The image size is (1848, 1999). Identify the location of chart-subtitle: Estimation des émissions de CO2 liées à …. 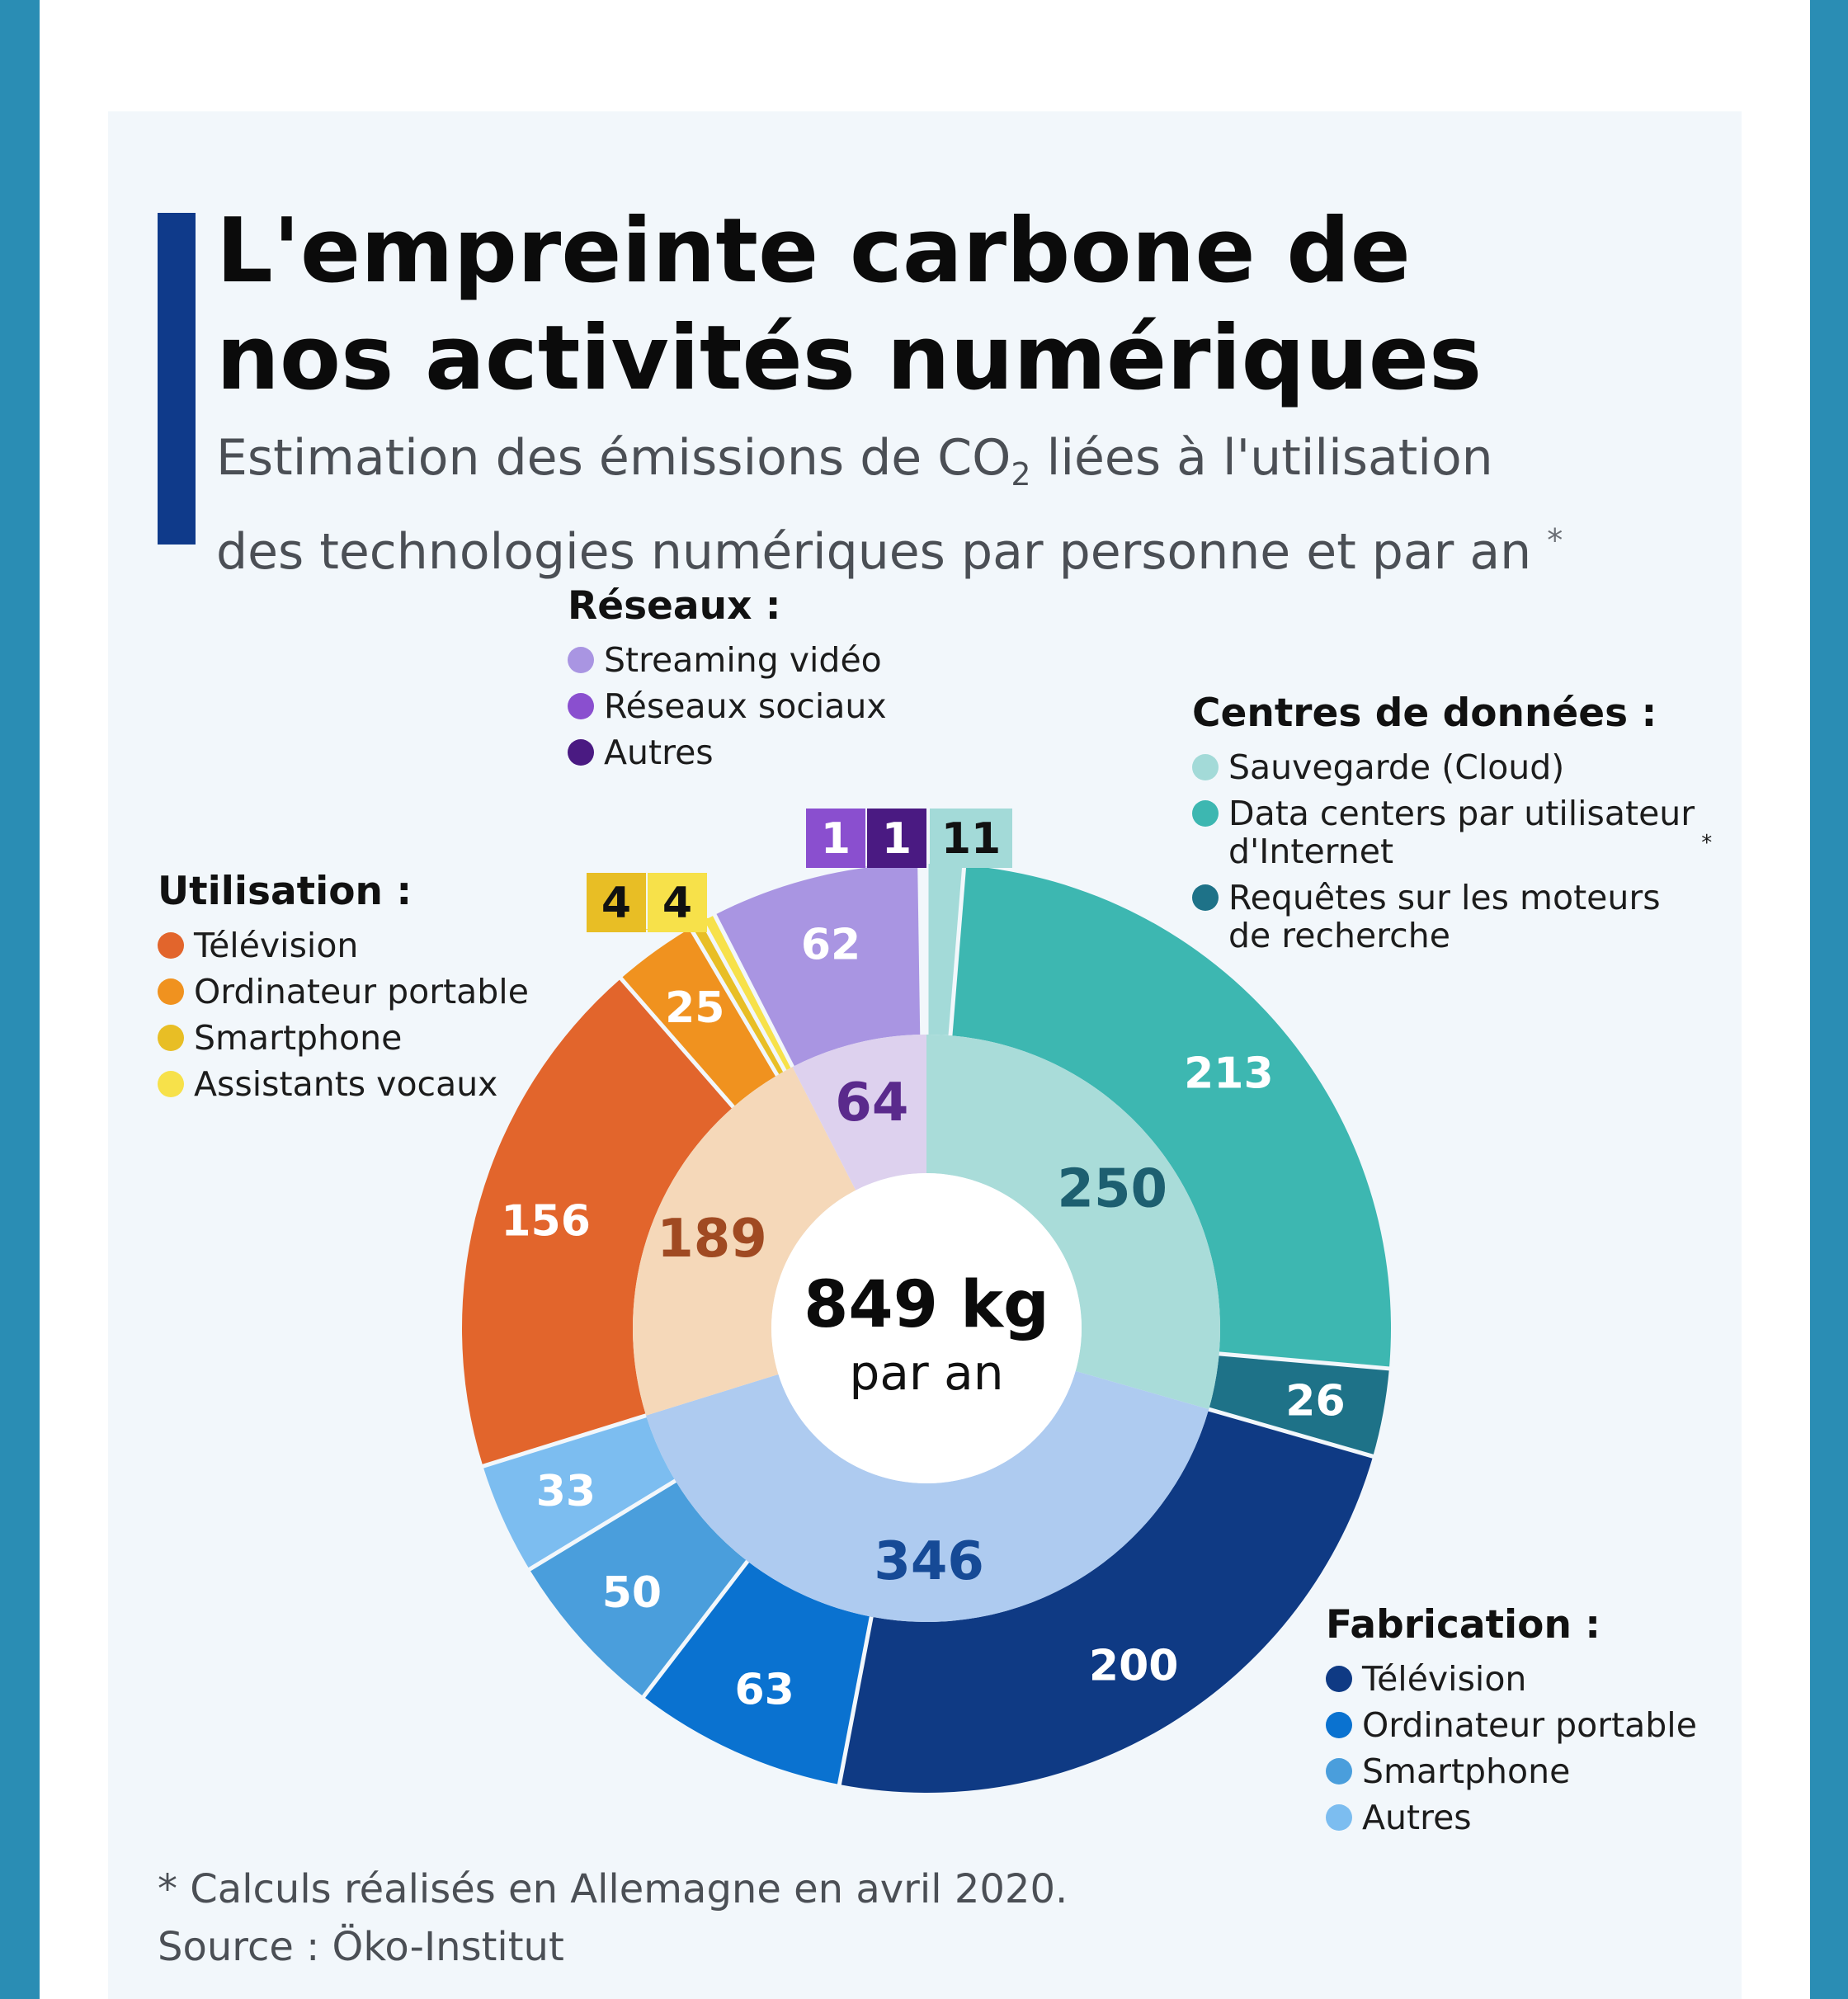
(979, 505).